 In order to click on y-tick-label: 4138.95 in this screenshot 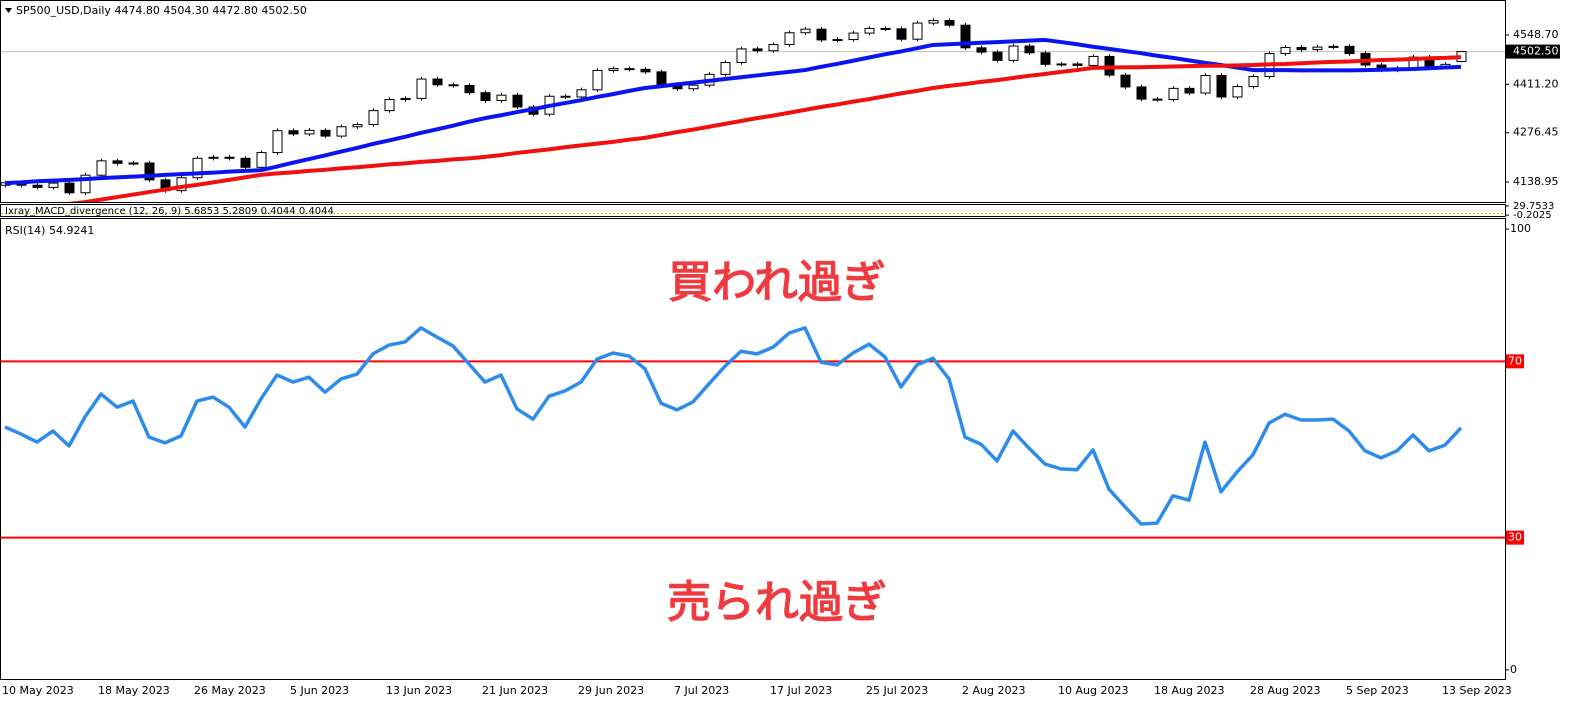, I will do `click(1536, 181)`.